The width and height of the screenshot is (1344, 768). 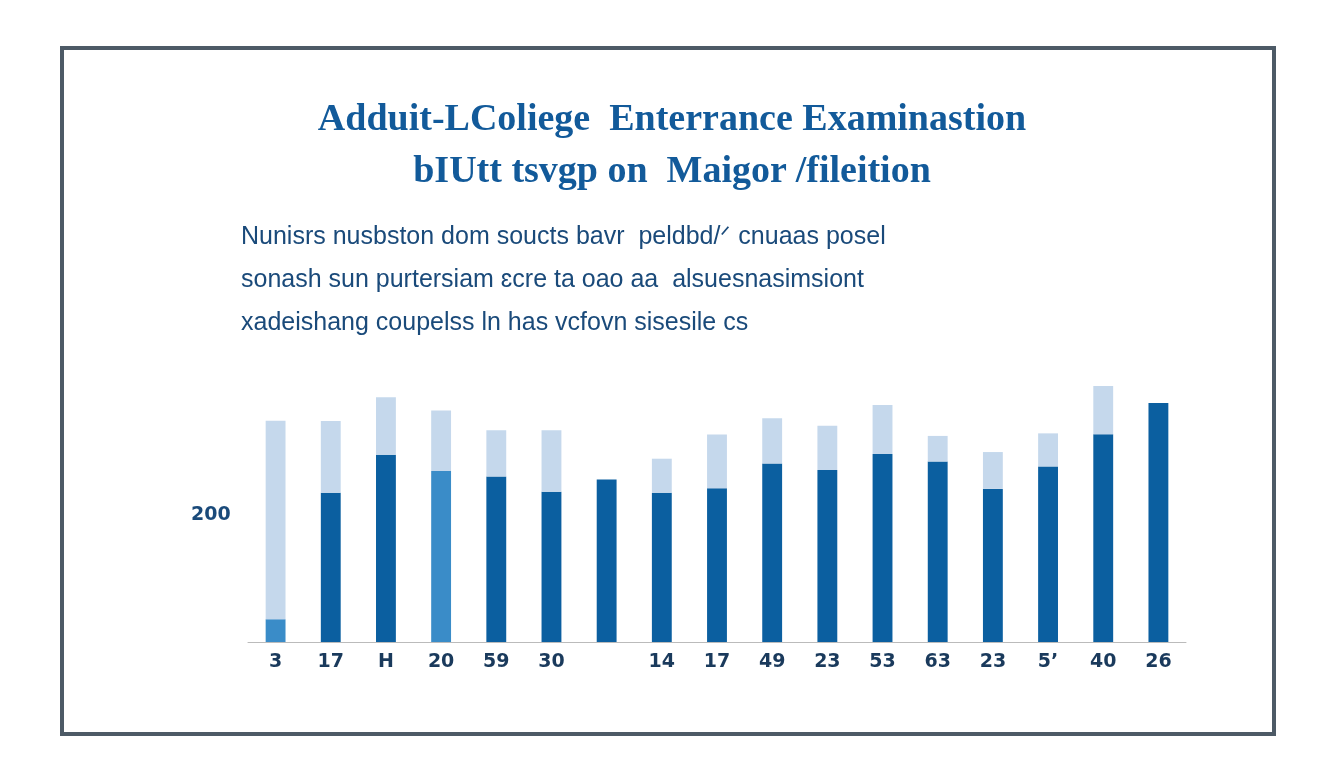 I want to click on x-tick-label: 20, so click(x=441, y=659).